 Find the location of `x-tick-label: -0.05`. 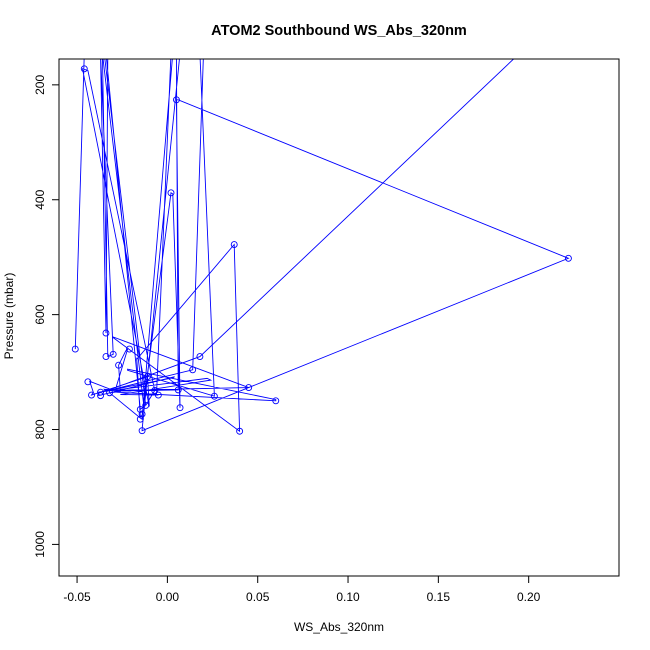

x-tick-label: -0.05 is located at coordinates (77, 597).